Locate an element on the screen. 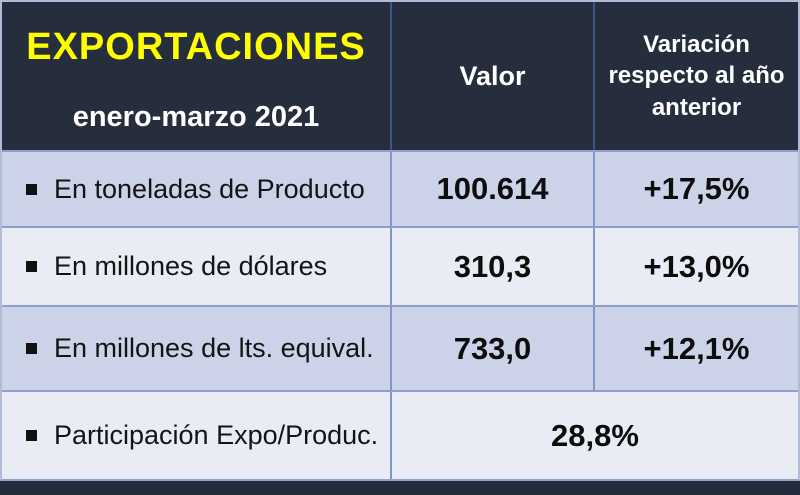 This screenshot has height=495, width=800. row-label-cell: En millones de dólares is located at coordinates (197, 266).